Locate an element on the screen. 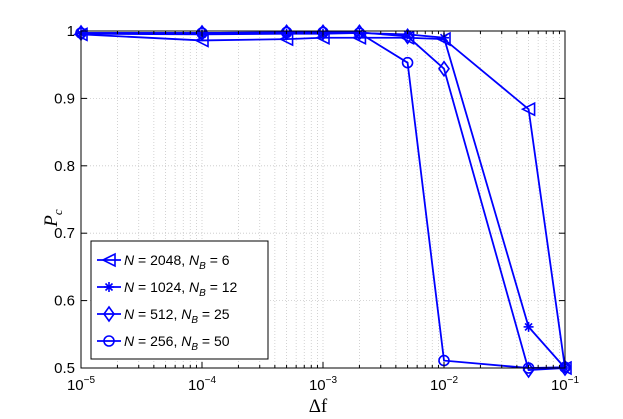 Image resolution: width=623 pixels, height=419 pixels. legend-entry: N = 2048, NB = 6 is located at coordinates (163, 262).